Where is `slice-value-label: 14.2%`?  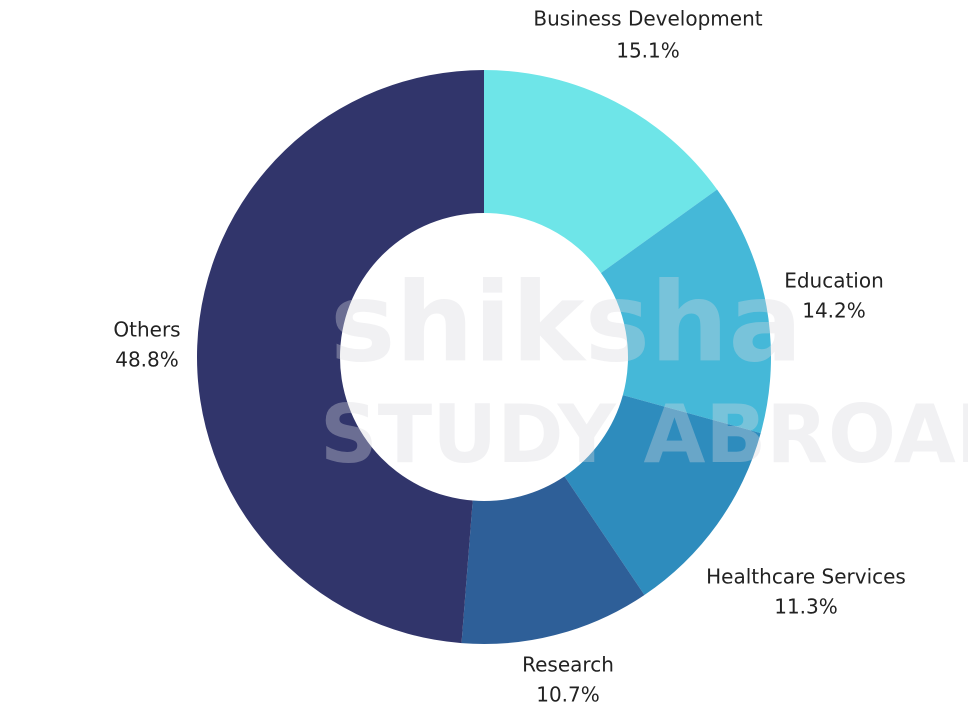
slice-value-label: 14.2% is located at coordinates (834, 311).